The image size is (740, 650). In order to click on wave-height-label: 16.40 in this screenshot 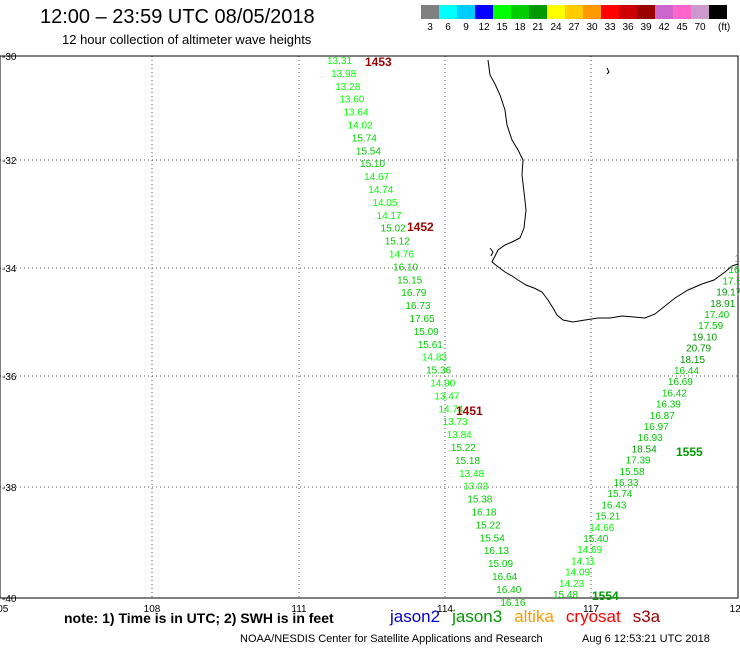, I will do `click(508, 590)`.